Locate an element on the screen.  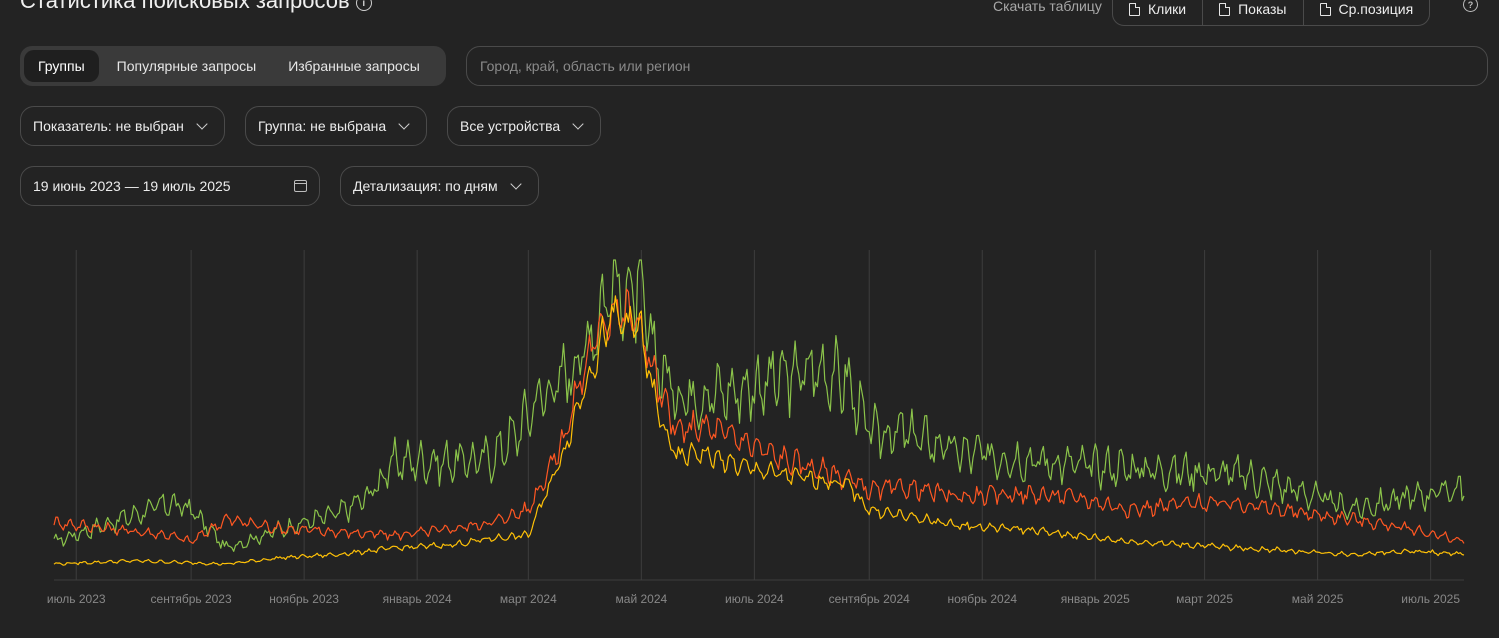
x-tick-label: июль 2025 is located at coordinates (1430, 599).